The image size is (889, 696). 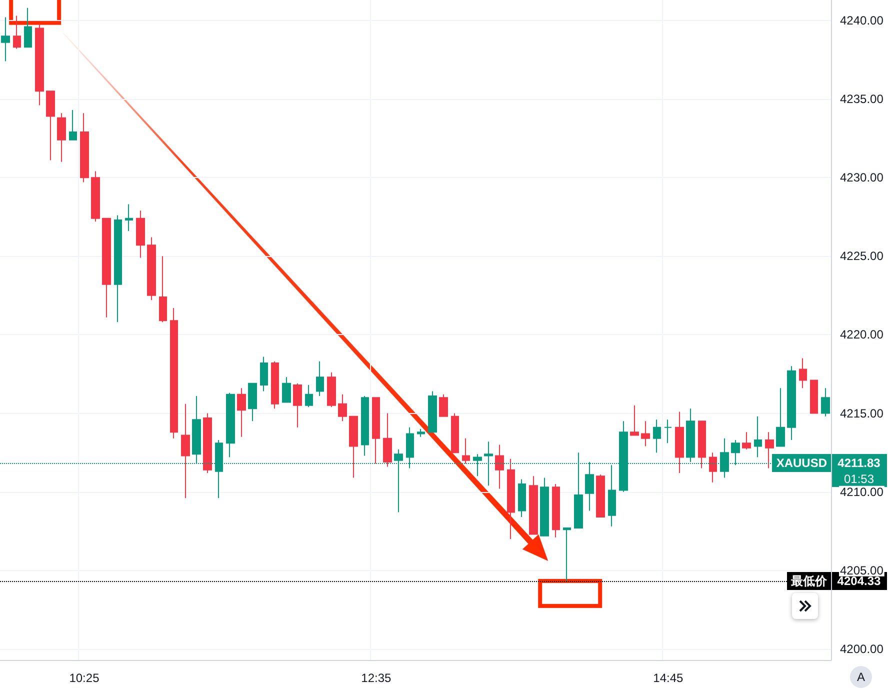 What do you see at coordinates (859, 463) in the screenshot?
I see `text: 4211.83` at bounding box center [859, 463].